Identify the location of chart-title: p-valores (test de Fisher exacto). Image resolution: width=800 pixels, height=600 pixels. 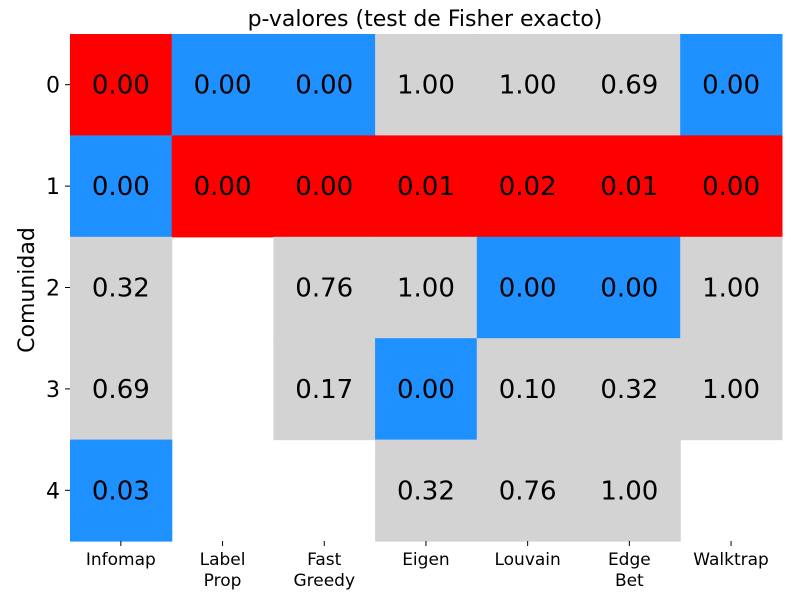
(425, 19).